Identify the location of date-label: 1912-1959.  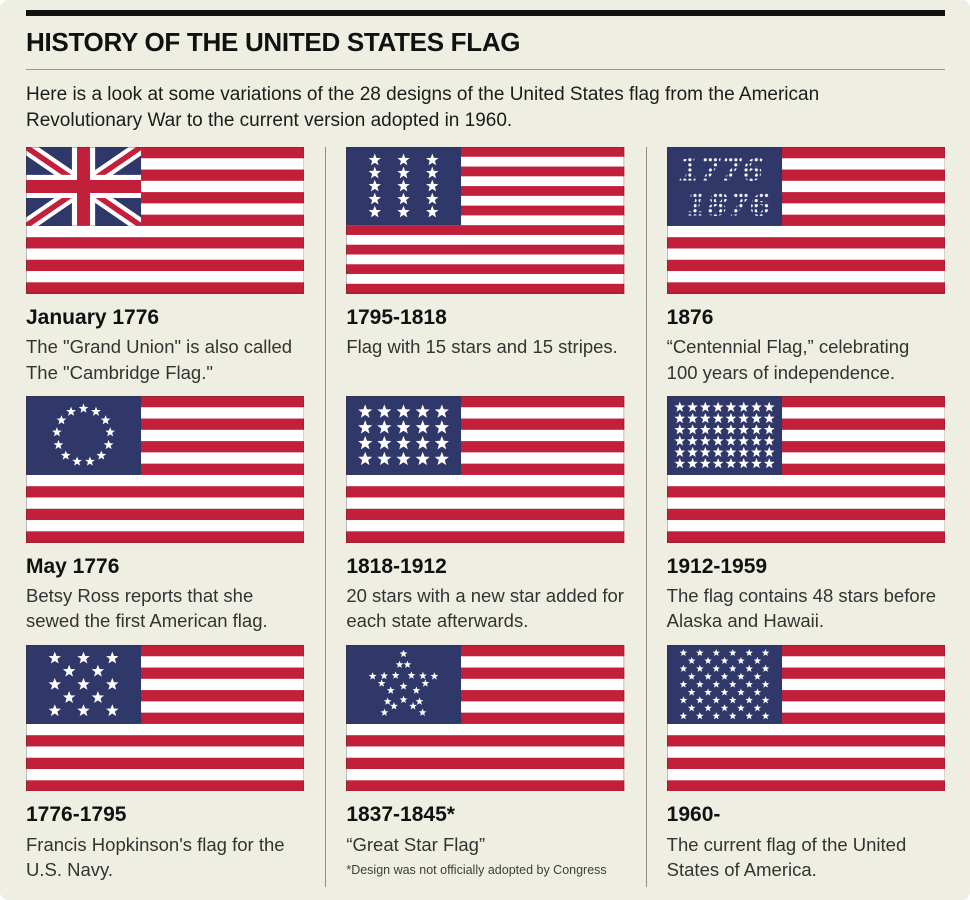
(717, 566).